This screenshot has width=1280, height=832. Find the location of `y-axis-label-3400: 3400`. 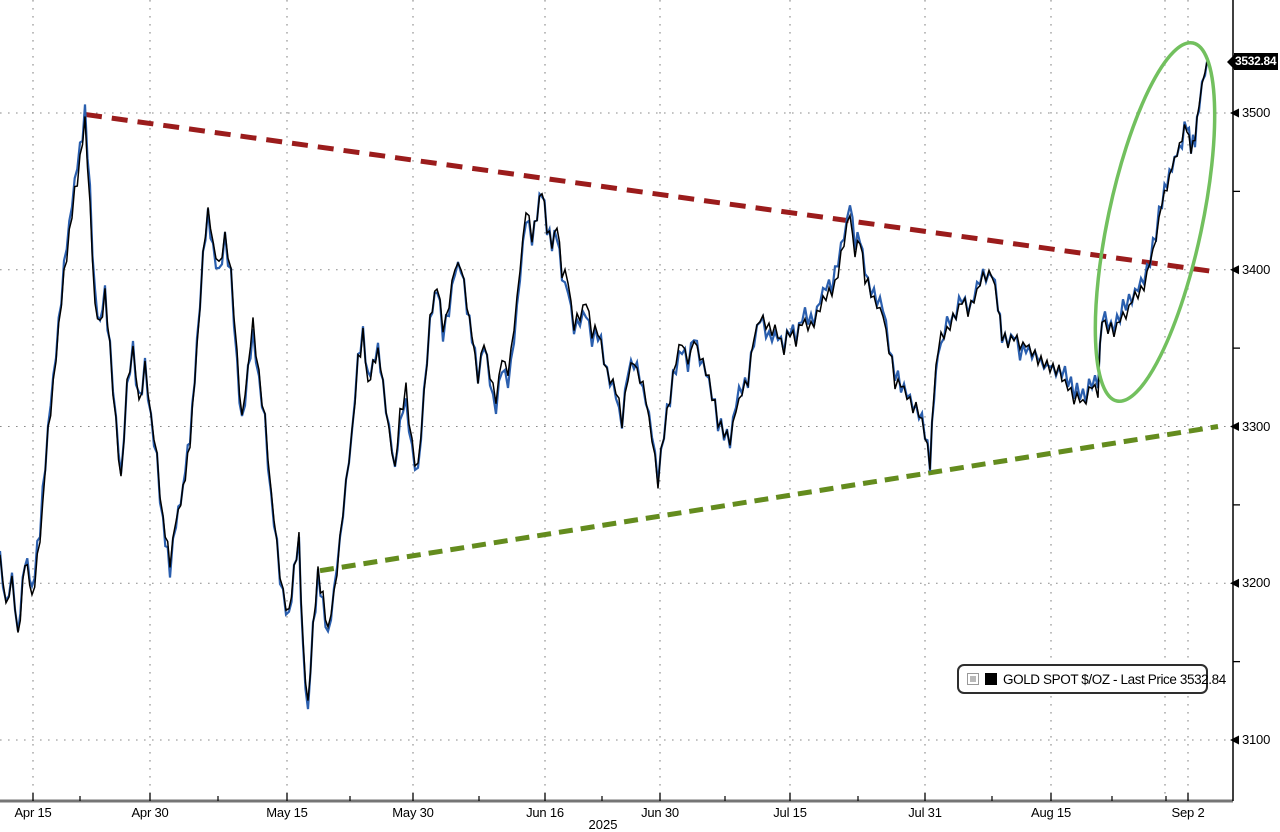

y-axis-label-3400: 3400 is located at coordinates (1256, 269).